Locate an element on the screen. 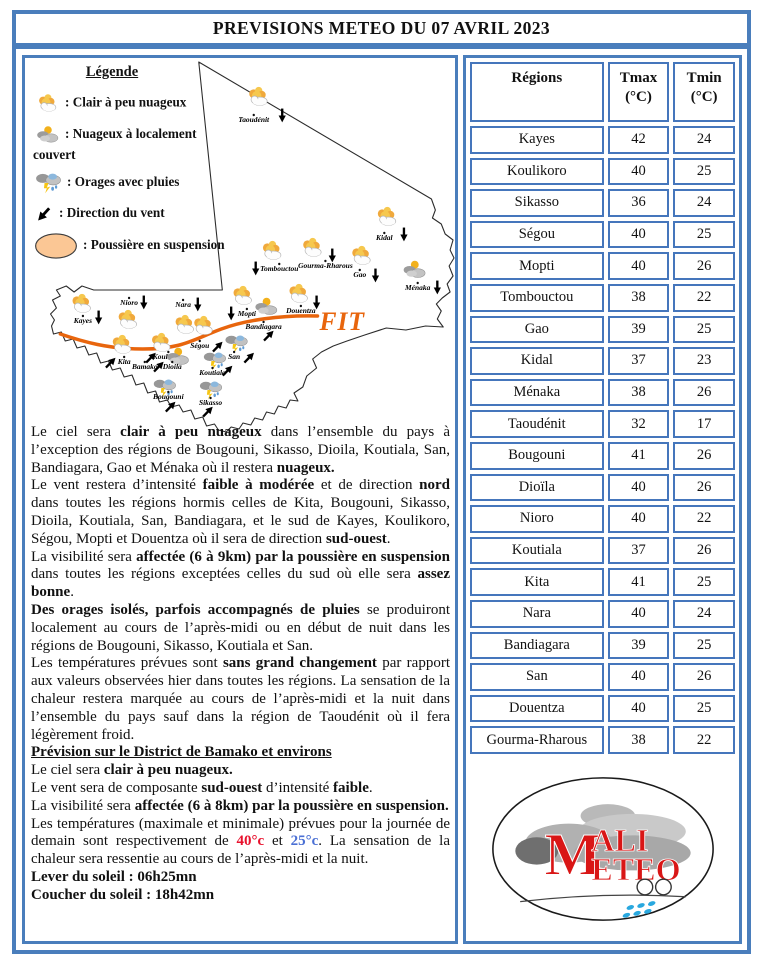  city-label: Tombouctou is located at coordinates (279, 268).